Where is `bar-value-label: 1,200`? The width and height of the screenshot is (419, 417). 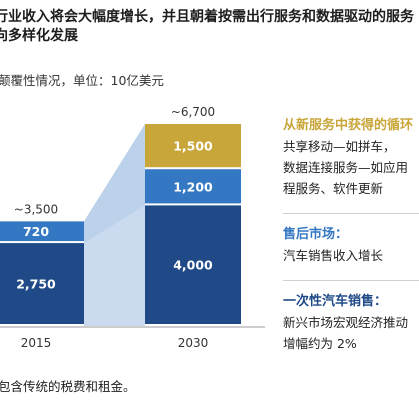
bar-value-label: 1,200 is located at coordinates (193, 186).